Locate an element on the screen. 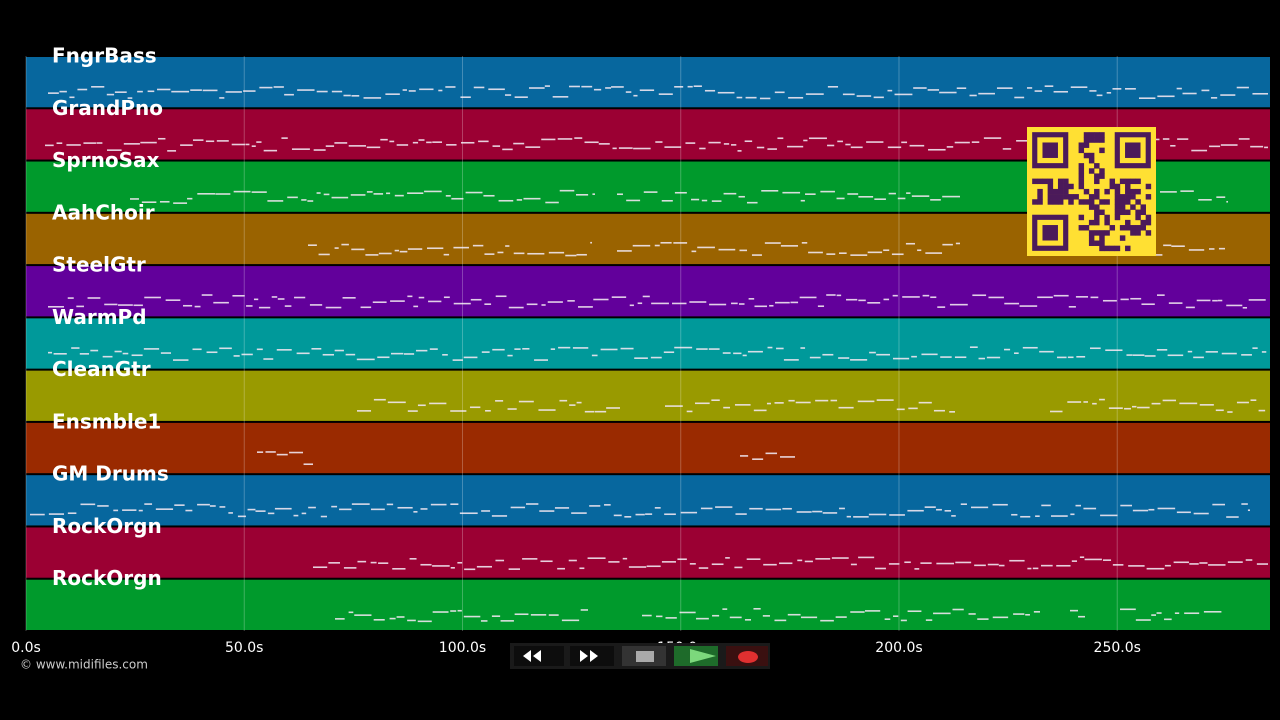 Image resolution: width=1280 pixels, height=720 pixels. stop-button is located at coordinates (644, 656).